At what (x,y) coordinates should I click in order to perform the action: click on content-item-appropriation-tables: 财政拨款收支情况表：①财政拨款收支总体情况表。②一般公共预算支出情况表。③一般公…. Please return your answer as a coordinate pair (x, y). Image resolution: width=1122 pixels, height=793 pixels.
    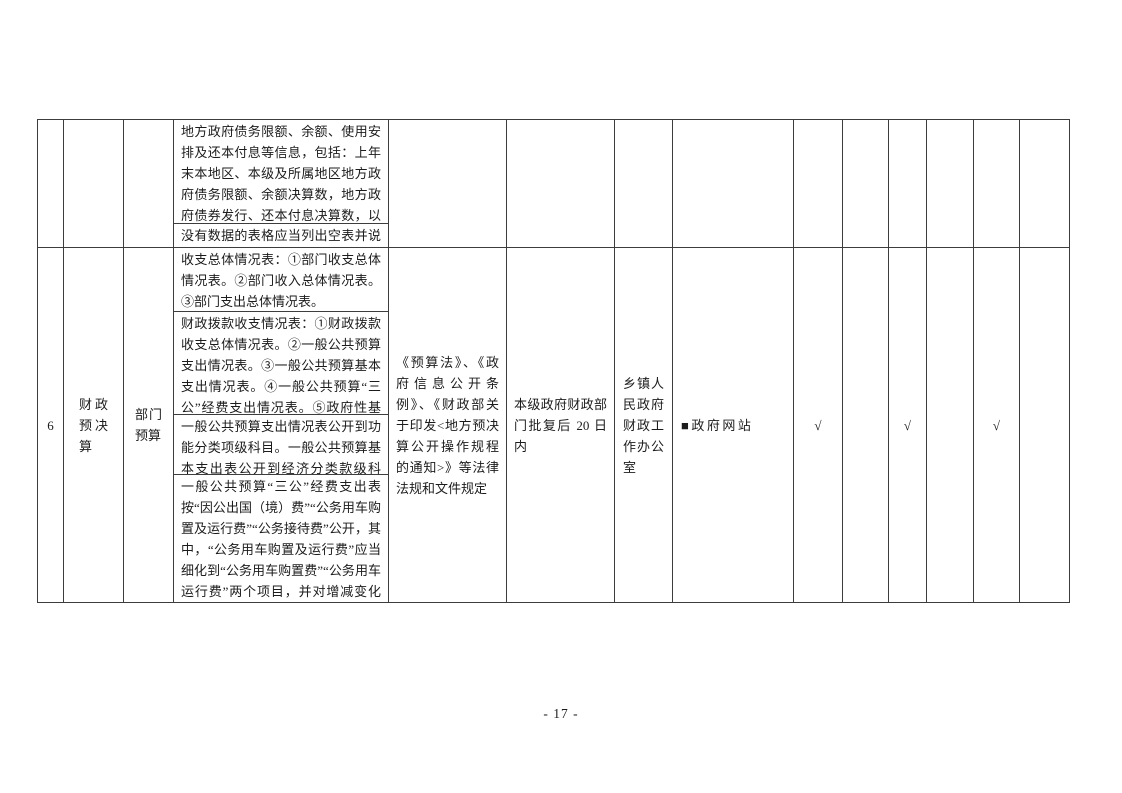
    Looking at the image, I should click on (281, 362).